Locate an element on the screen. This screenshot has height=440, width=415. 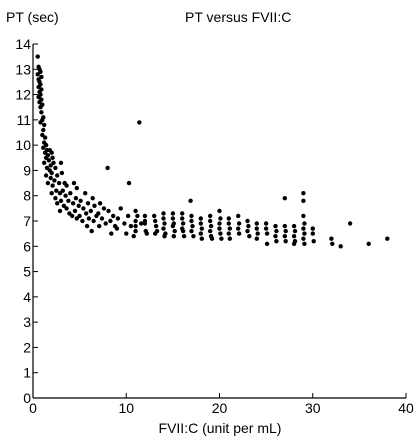
y-tick-label: 3 is located at coordinates (27, 322).